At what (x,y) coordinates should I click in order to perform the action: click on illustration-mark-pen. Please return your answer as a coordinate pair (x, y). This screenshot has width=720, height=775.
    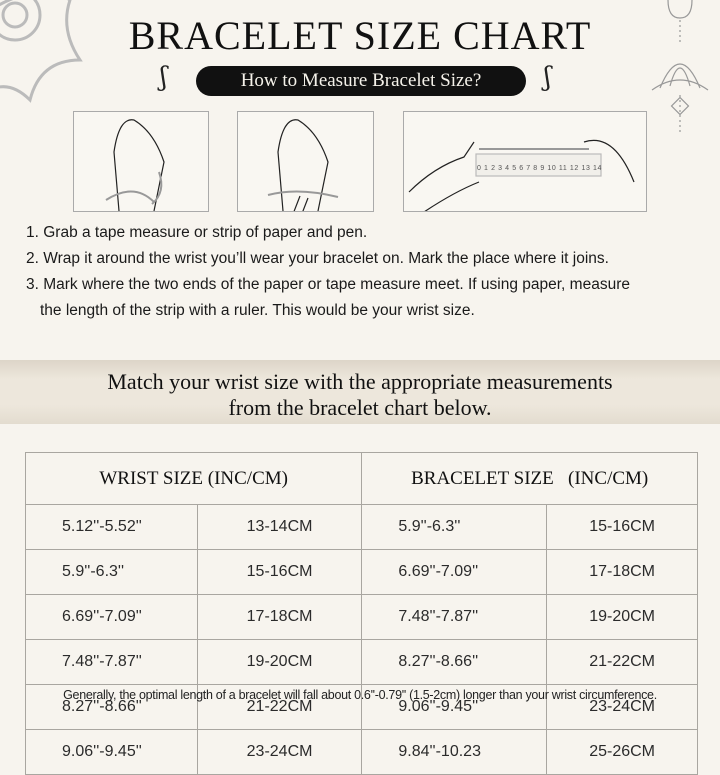
    Looking at the image, I should click on (305, 170).